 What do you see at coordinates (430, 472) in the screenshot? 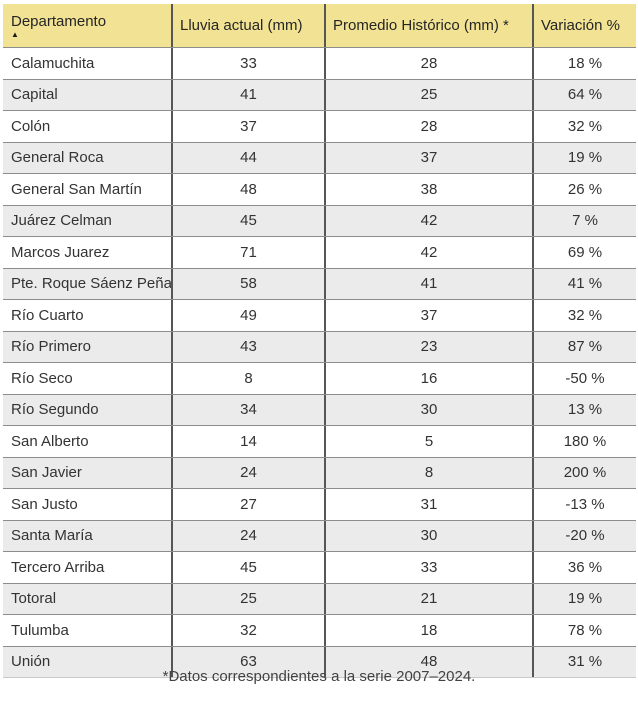
I see `cell-promedio-historico: 8` at bounding box center [430, 472].